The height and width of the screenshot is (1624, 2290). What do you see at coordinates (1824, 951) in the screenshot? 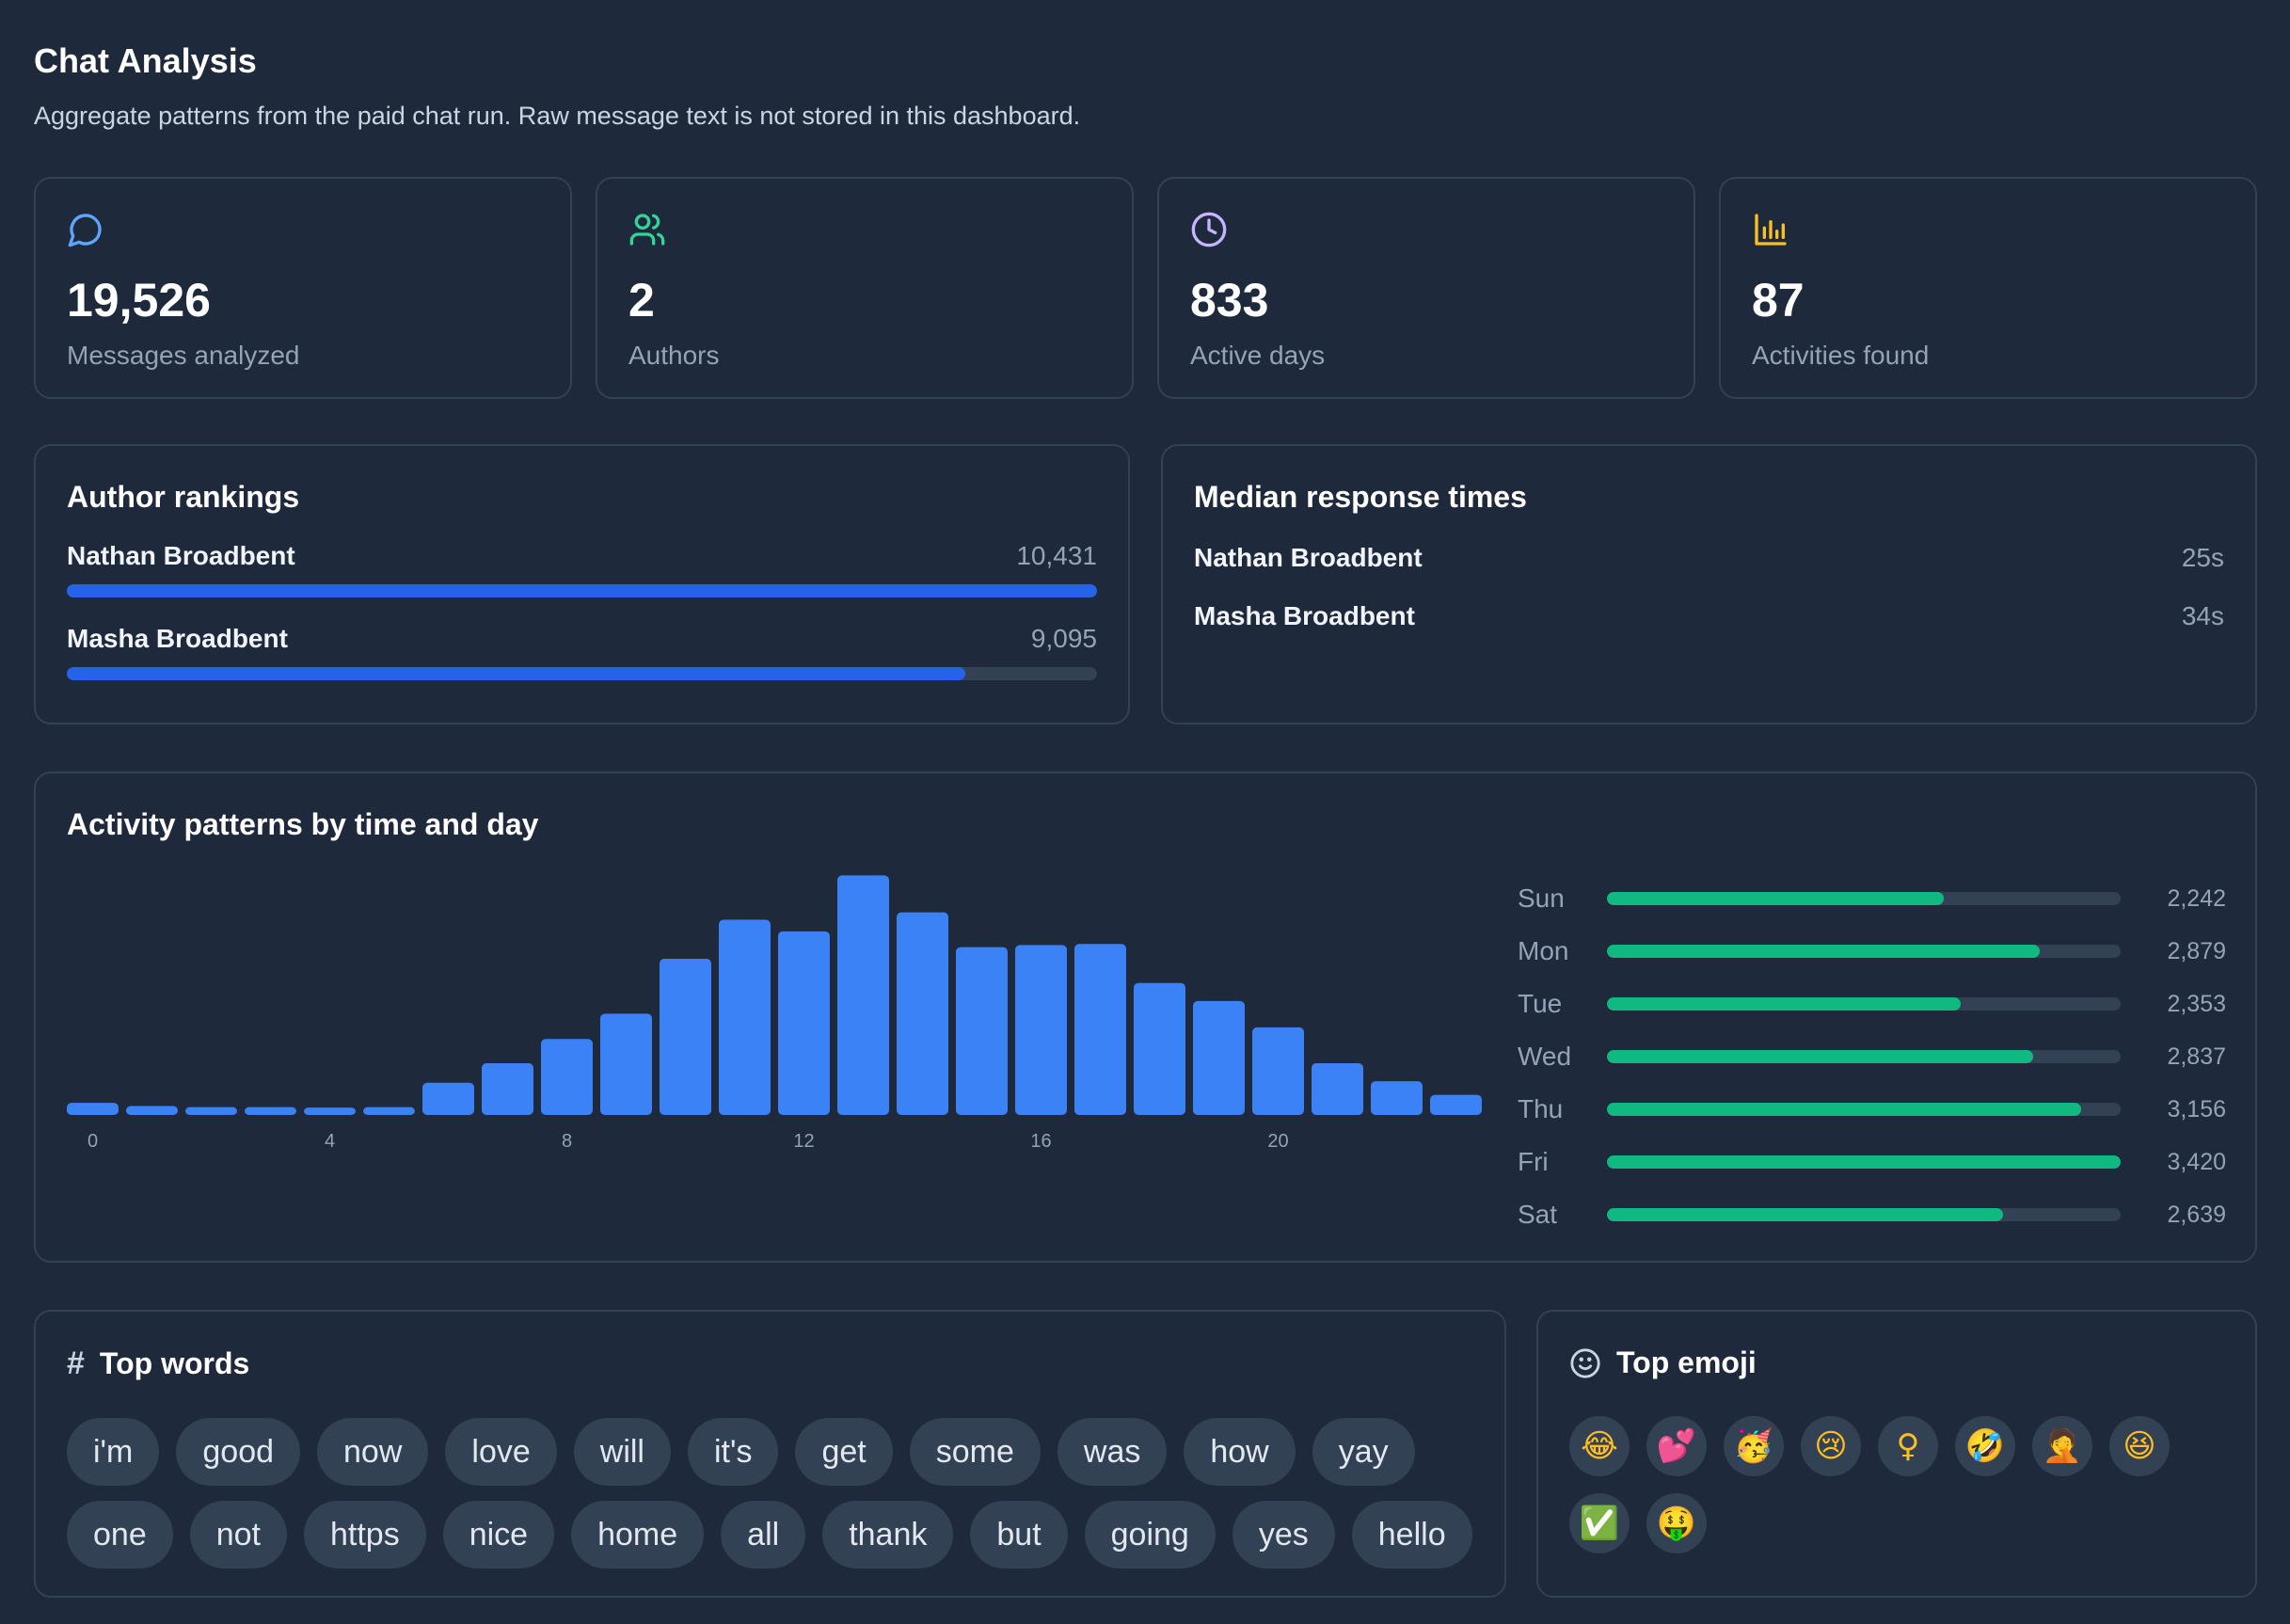
I see `weekday-bar-mon` at bounding box center [1824, 951].